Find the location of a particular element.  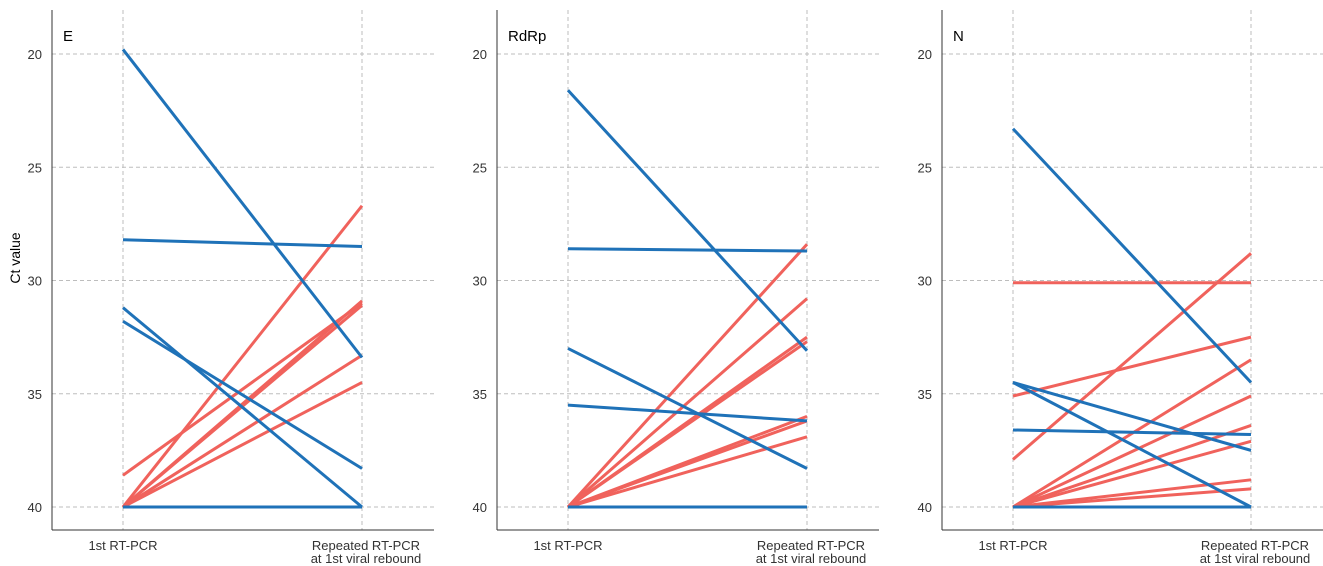

panel-2-y-tick-label: 20 is located at coordinates (480, 54).